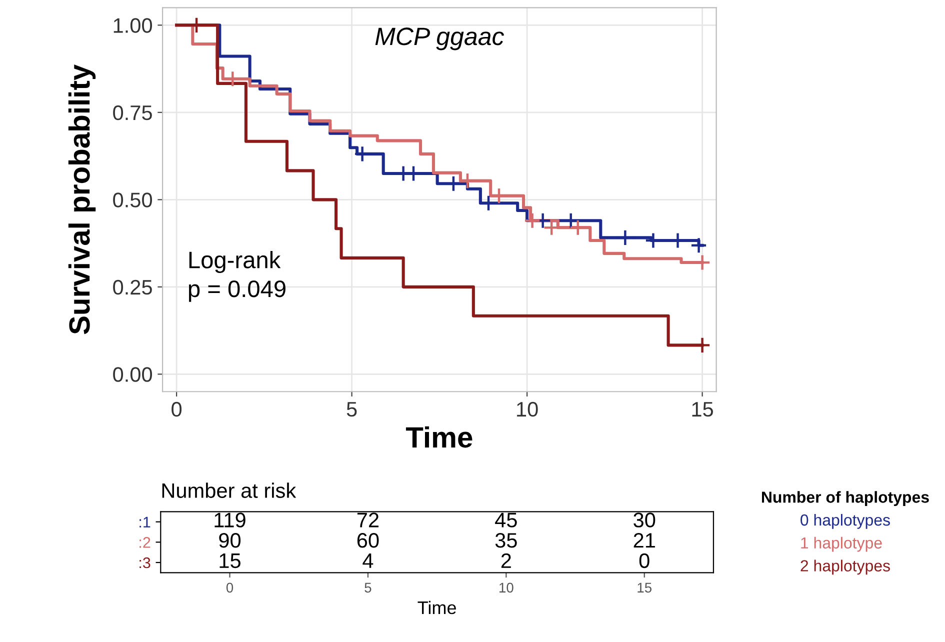 Image resolution: width=945 pixels, height=642 pixels. Describe the element at coordinates (230, 561) in the screenshot. I see `data-label: 15` at that location.